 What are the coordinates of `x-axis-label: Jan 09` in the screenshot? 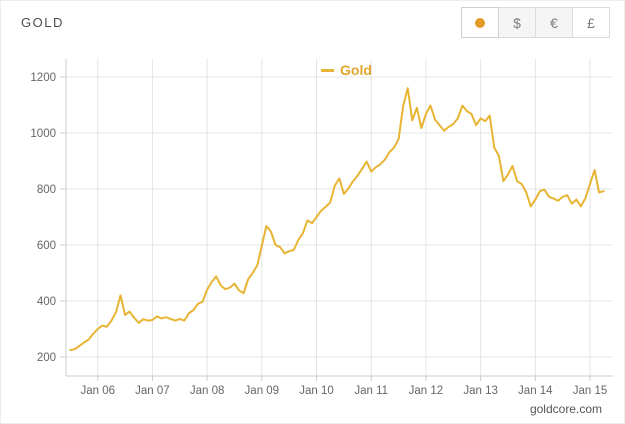 It's located at (262, 391).